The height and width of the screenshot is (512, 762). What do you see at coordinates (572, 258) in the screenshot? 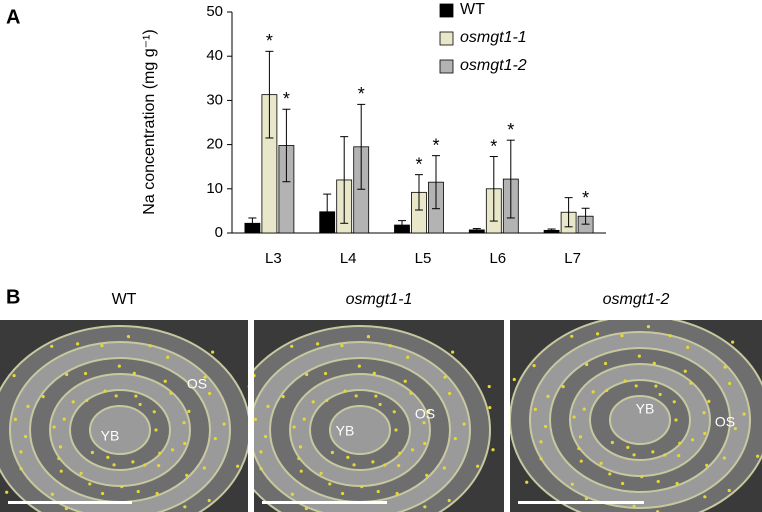
I see `x-tick-label: L7` at bounding box center [572, 258].